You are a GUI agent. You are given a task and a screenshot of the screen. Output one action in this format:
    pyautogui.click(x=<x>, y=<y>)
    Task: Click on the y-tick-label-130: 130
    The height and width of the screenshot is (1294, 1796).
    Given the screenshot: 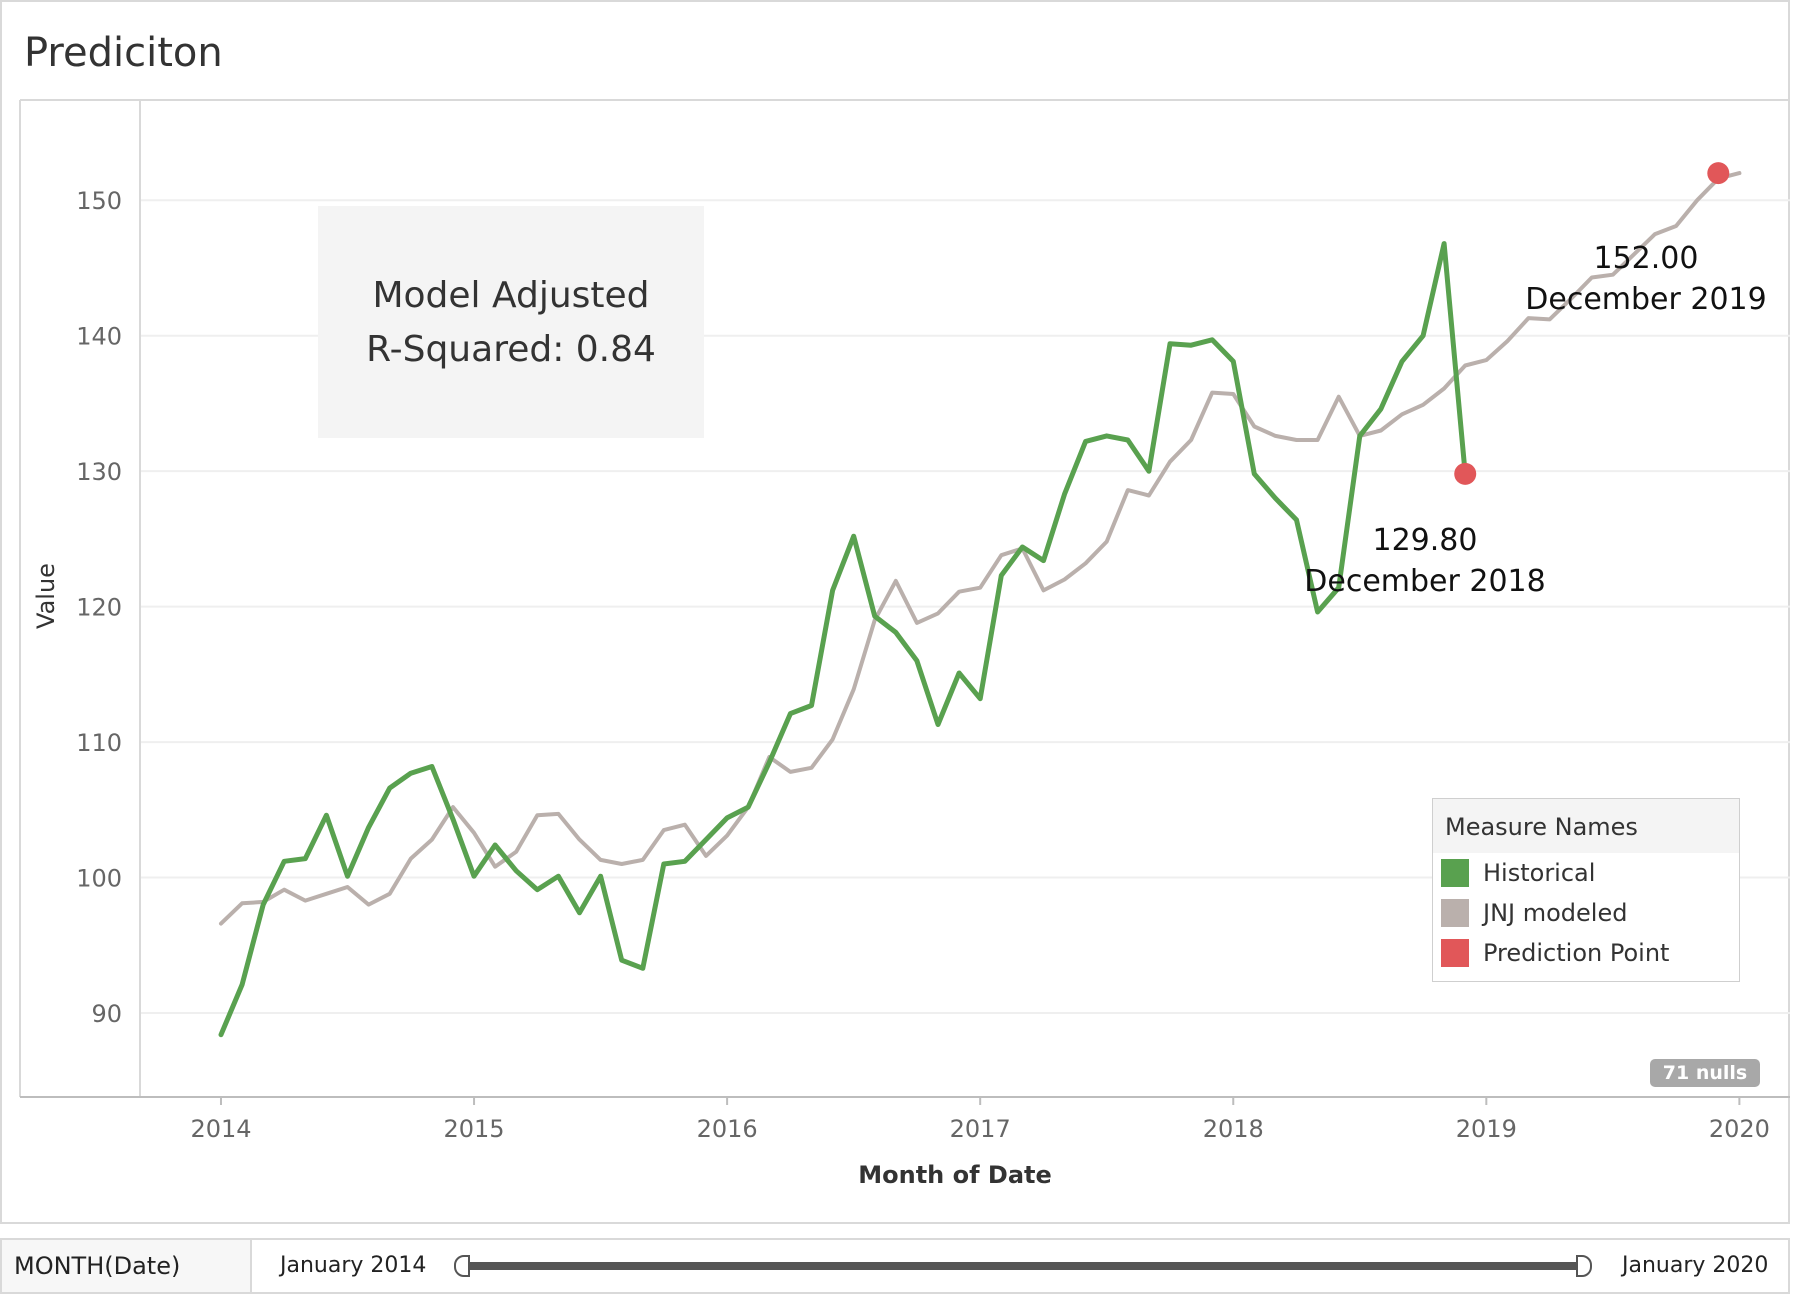 What is the action you would take?
    pyautogui.click(x=99, y=472)
    